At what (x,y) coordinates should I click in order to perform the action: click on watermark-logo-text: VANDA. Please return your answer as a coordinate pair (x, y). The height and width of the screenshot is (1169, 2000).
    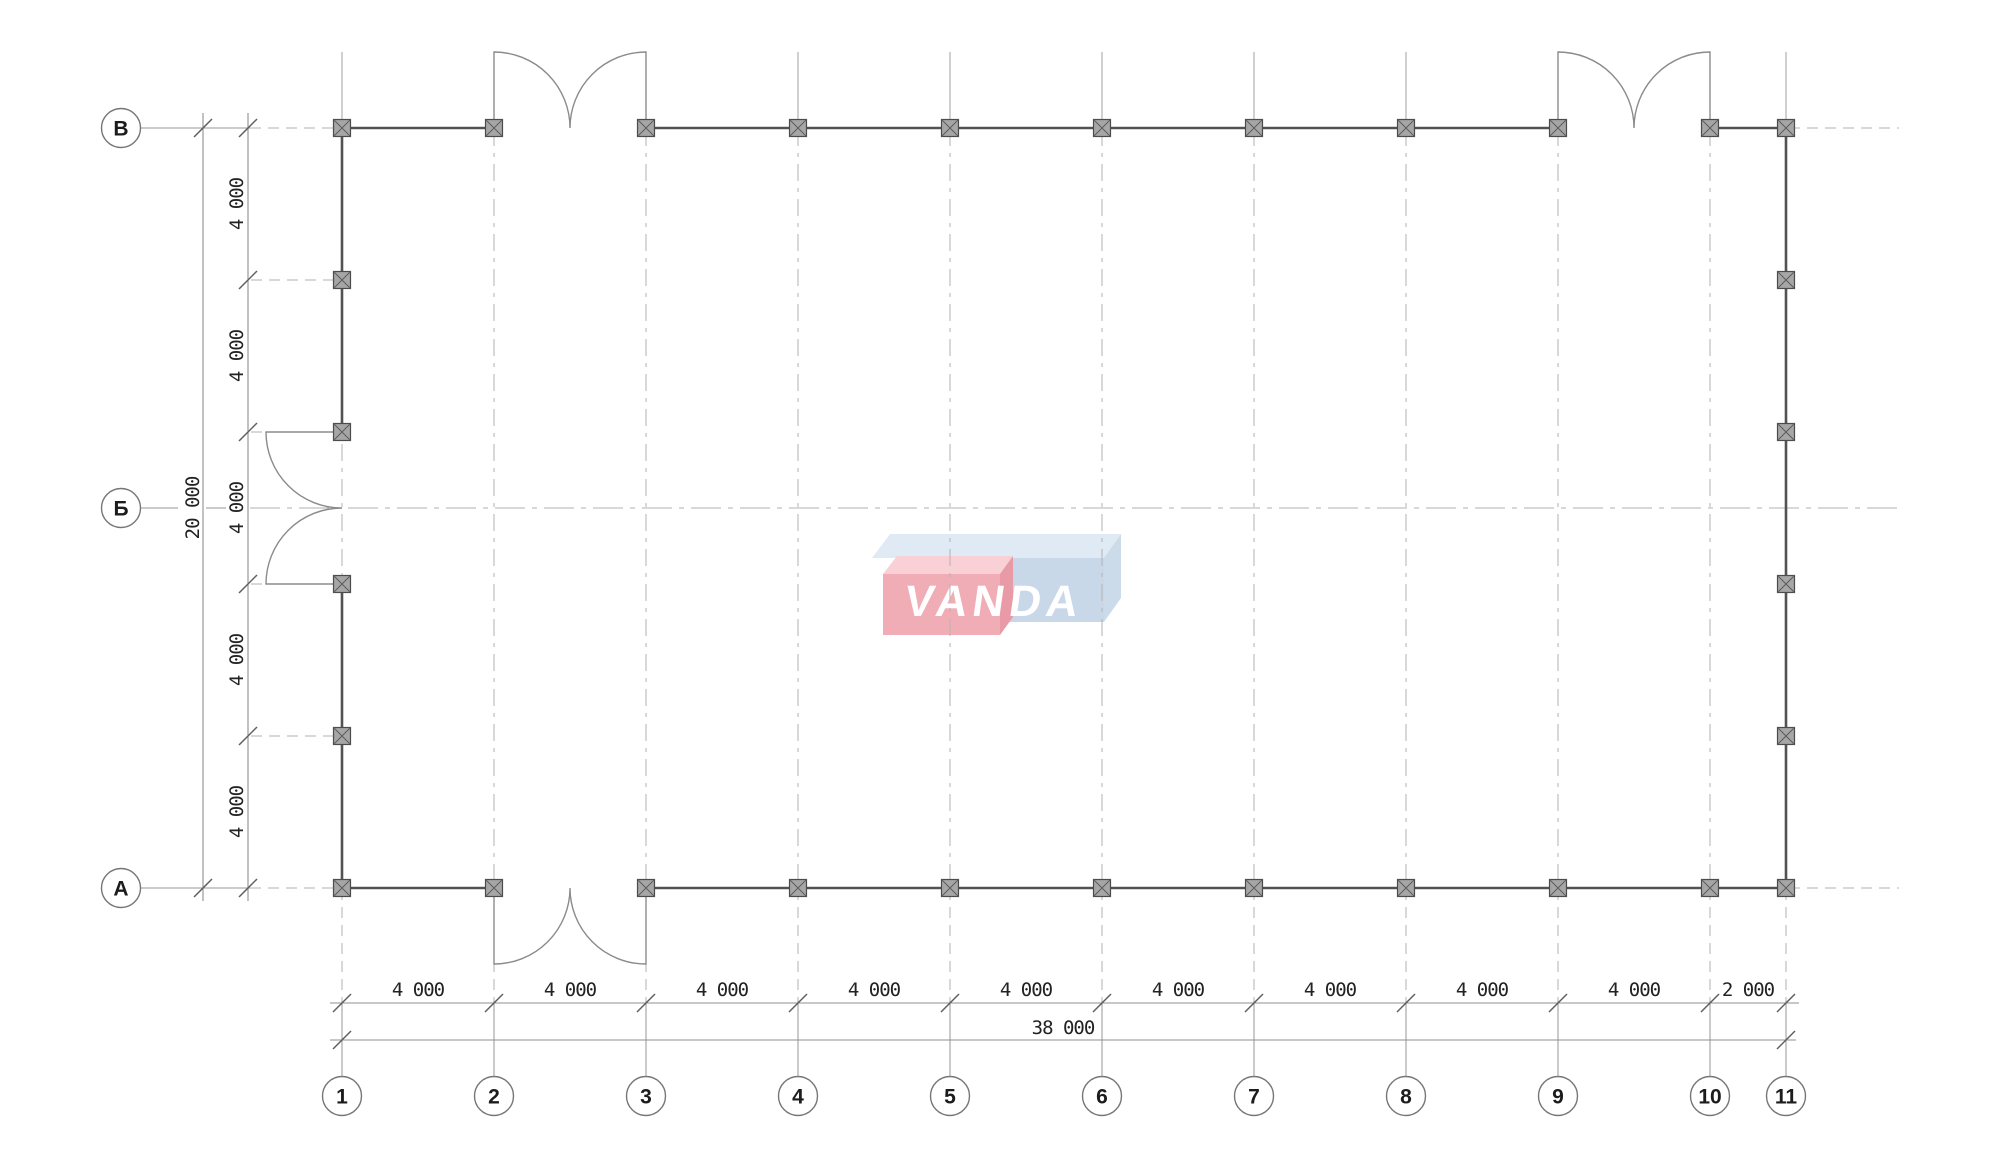
    Looking at the image, I should click on (994, 601).